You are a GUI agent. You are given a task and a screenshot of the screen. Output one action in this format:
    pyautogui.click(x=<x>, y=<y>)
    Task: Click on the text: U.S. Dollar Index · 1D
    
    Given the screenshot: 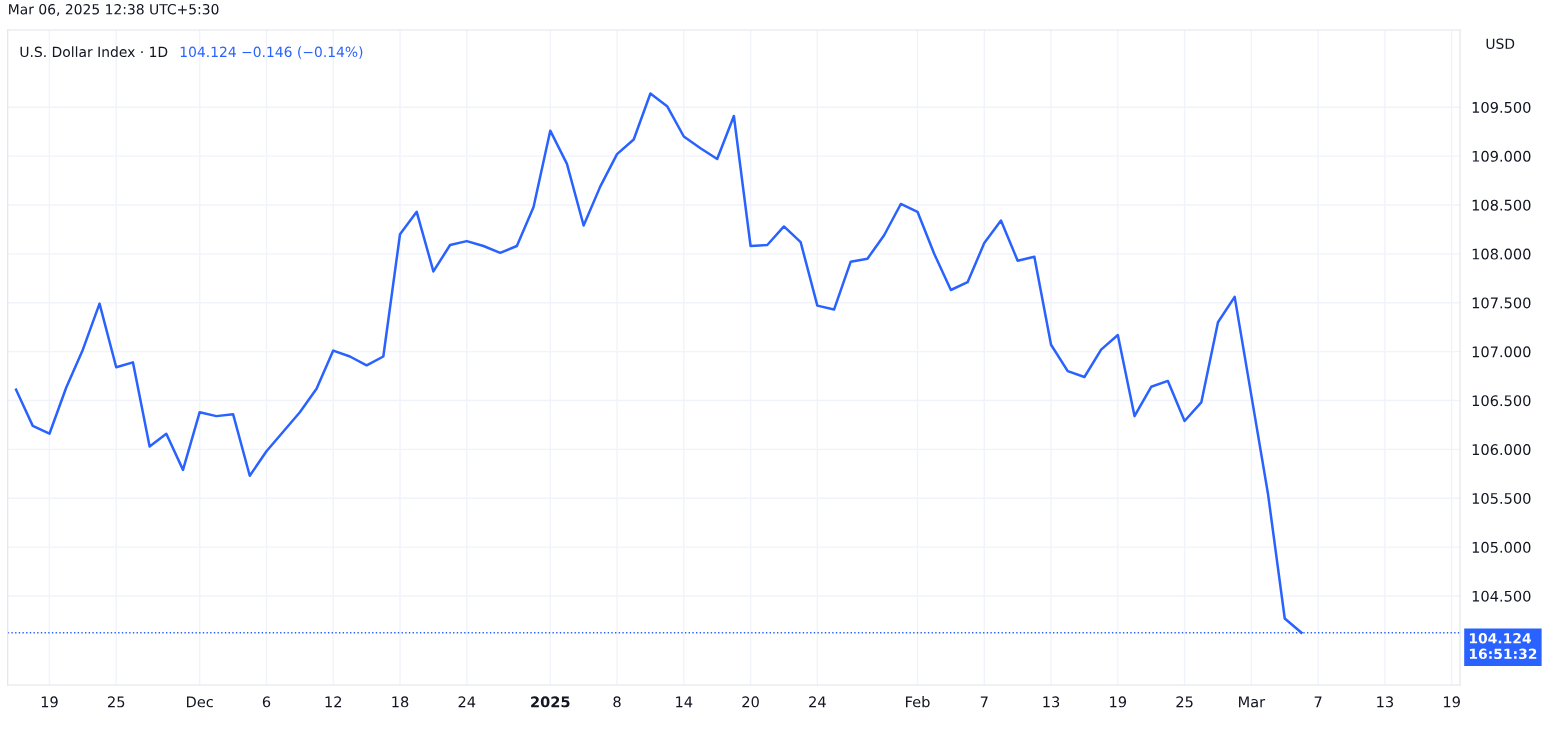 What is the action you would take?
    pyautogui.click(x=94, y=52)
    